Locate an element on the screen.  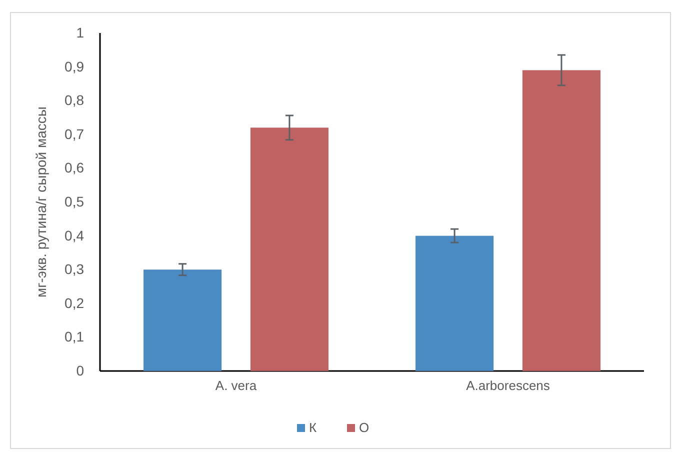
y-axis-title: мг-экв. рутина/г сырой массы is located at coordinates (41, 202).